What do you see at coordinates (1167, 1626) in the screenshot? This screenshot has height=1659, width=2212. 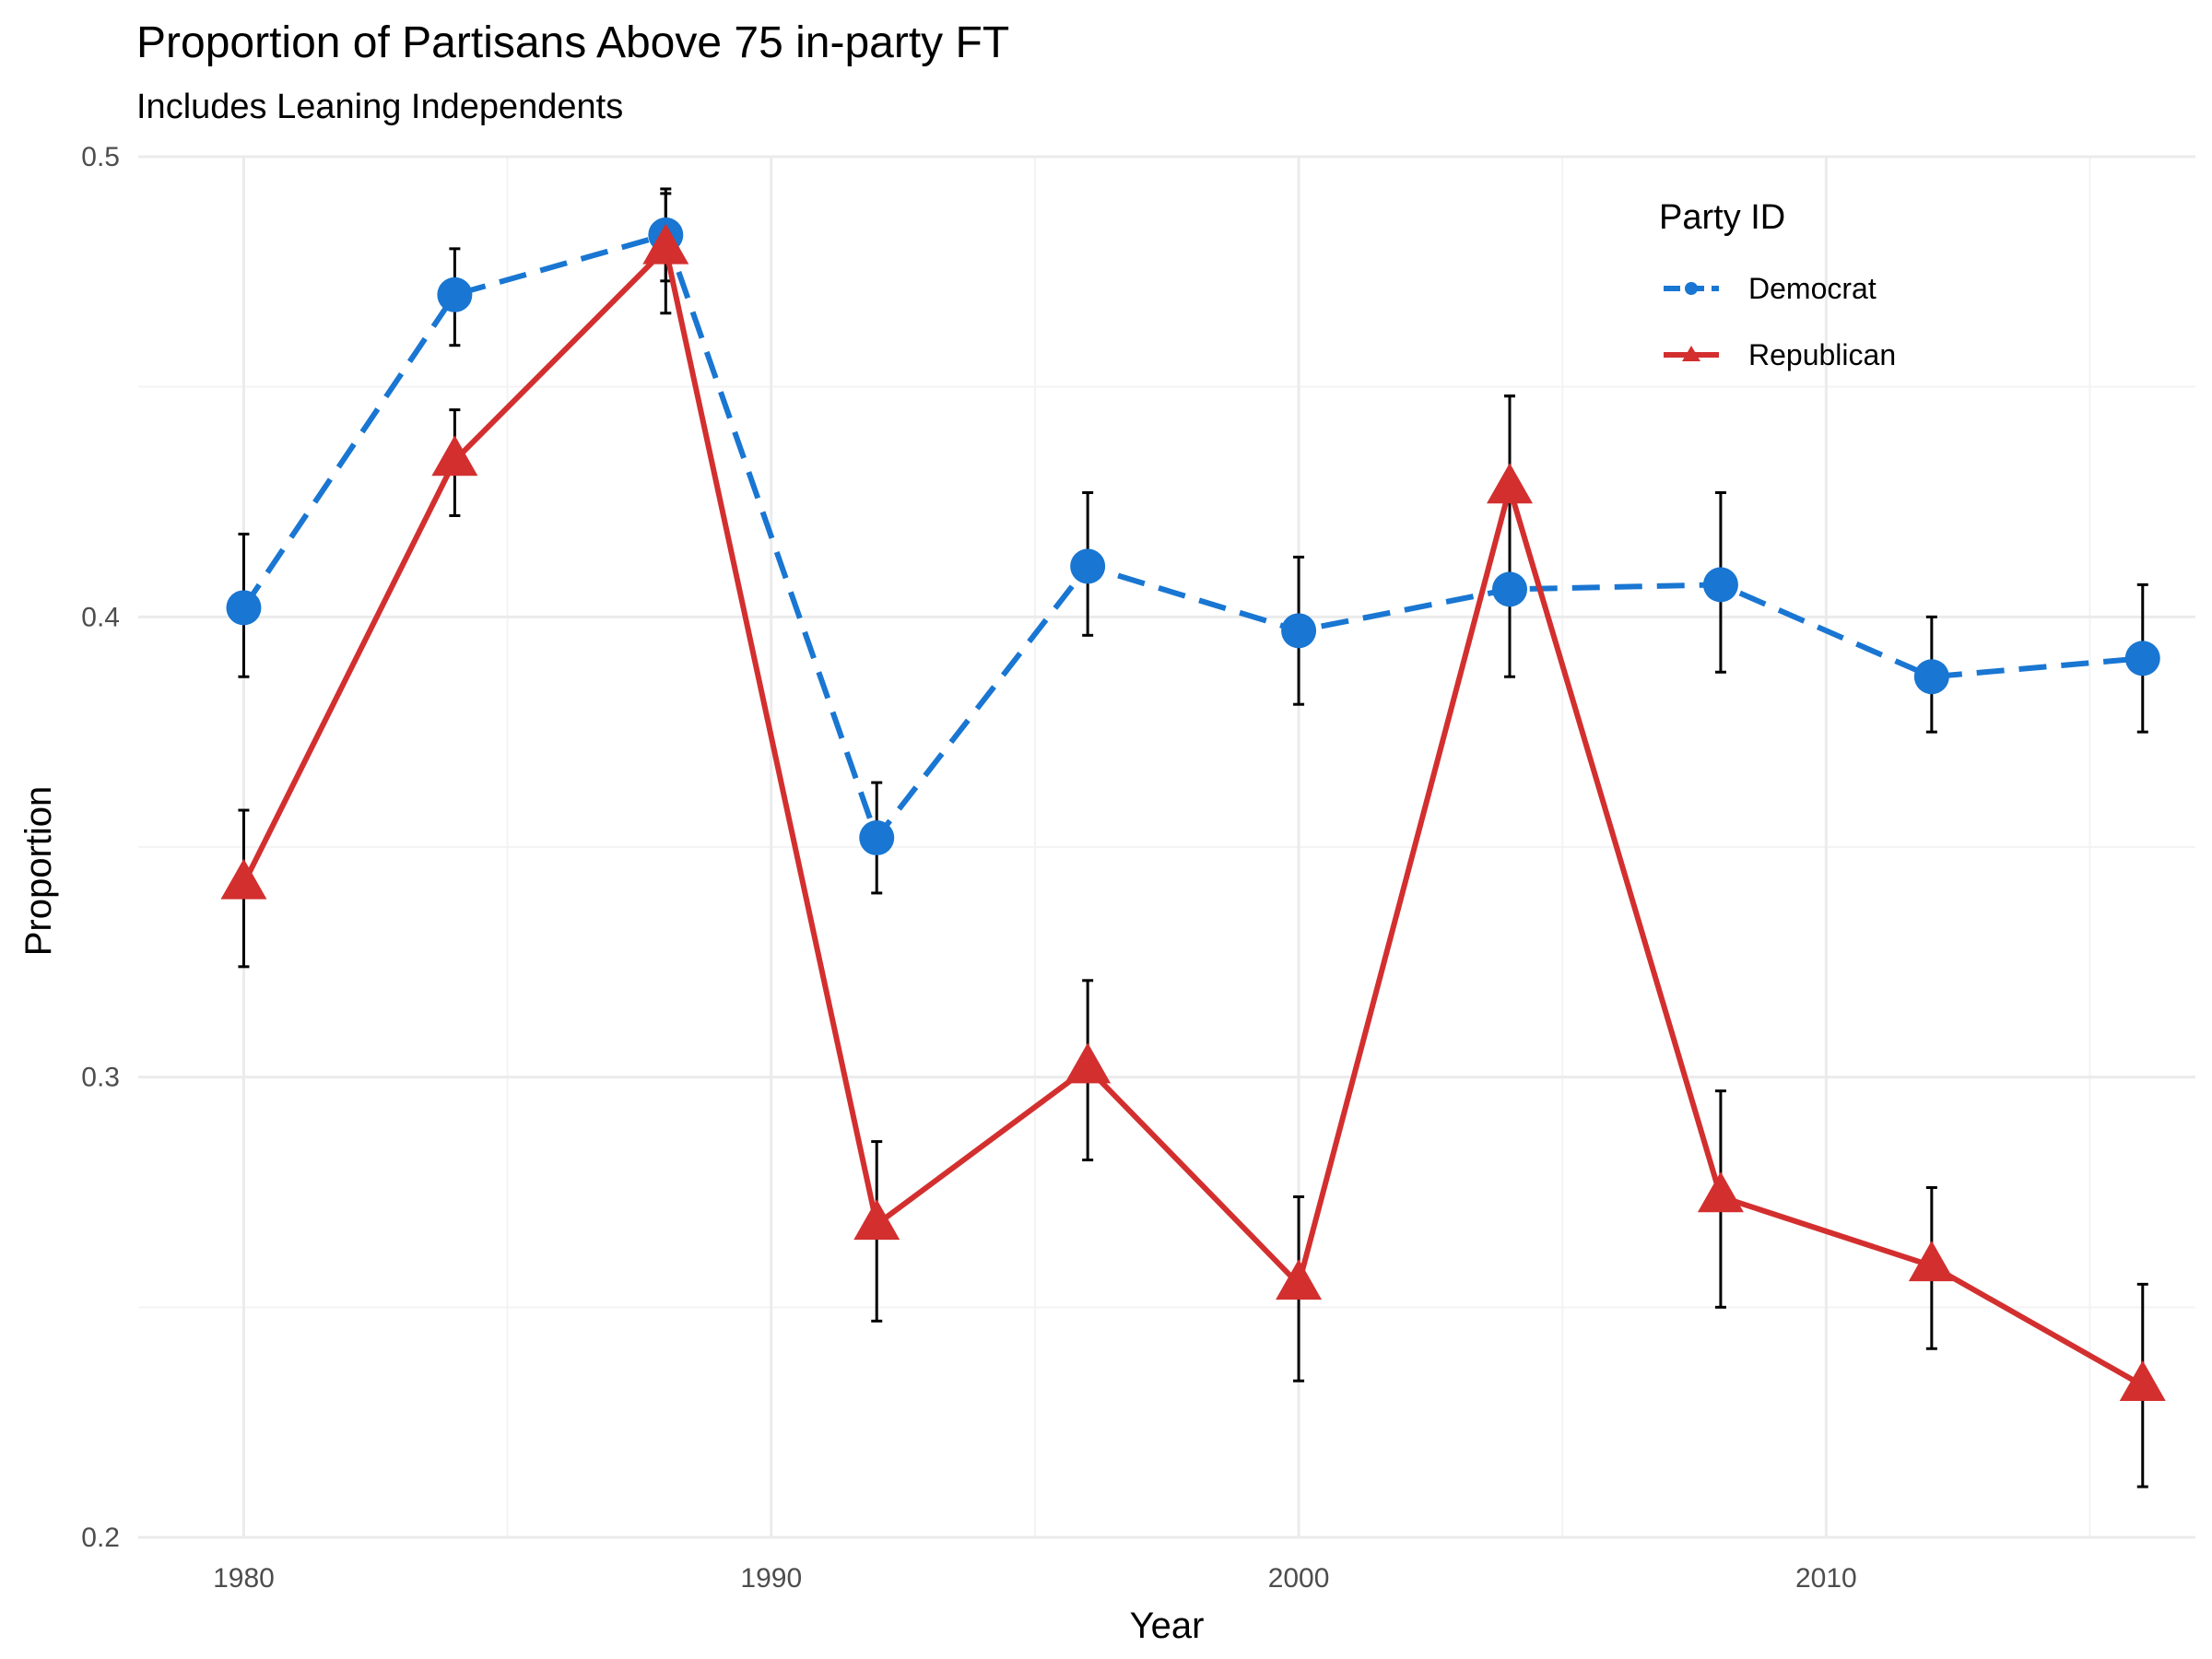 I see `x-axis-title: Year` at bounding box center [1167, 1626].